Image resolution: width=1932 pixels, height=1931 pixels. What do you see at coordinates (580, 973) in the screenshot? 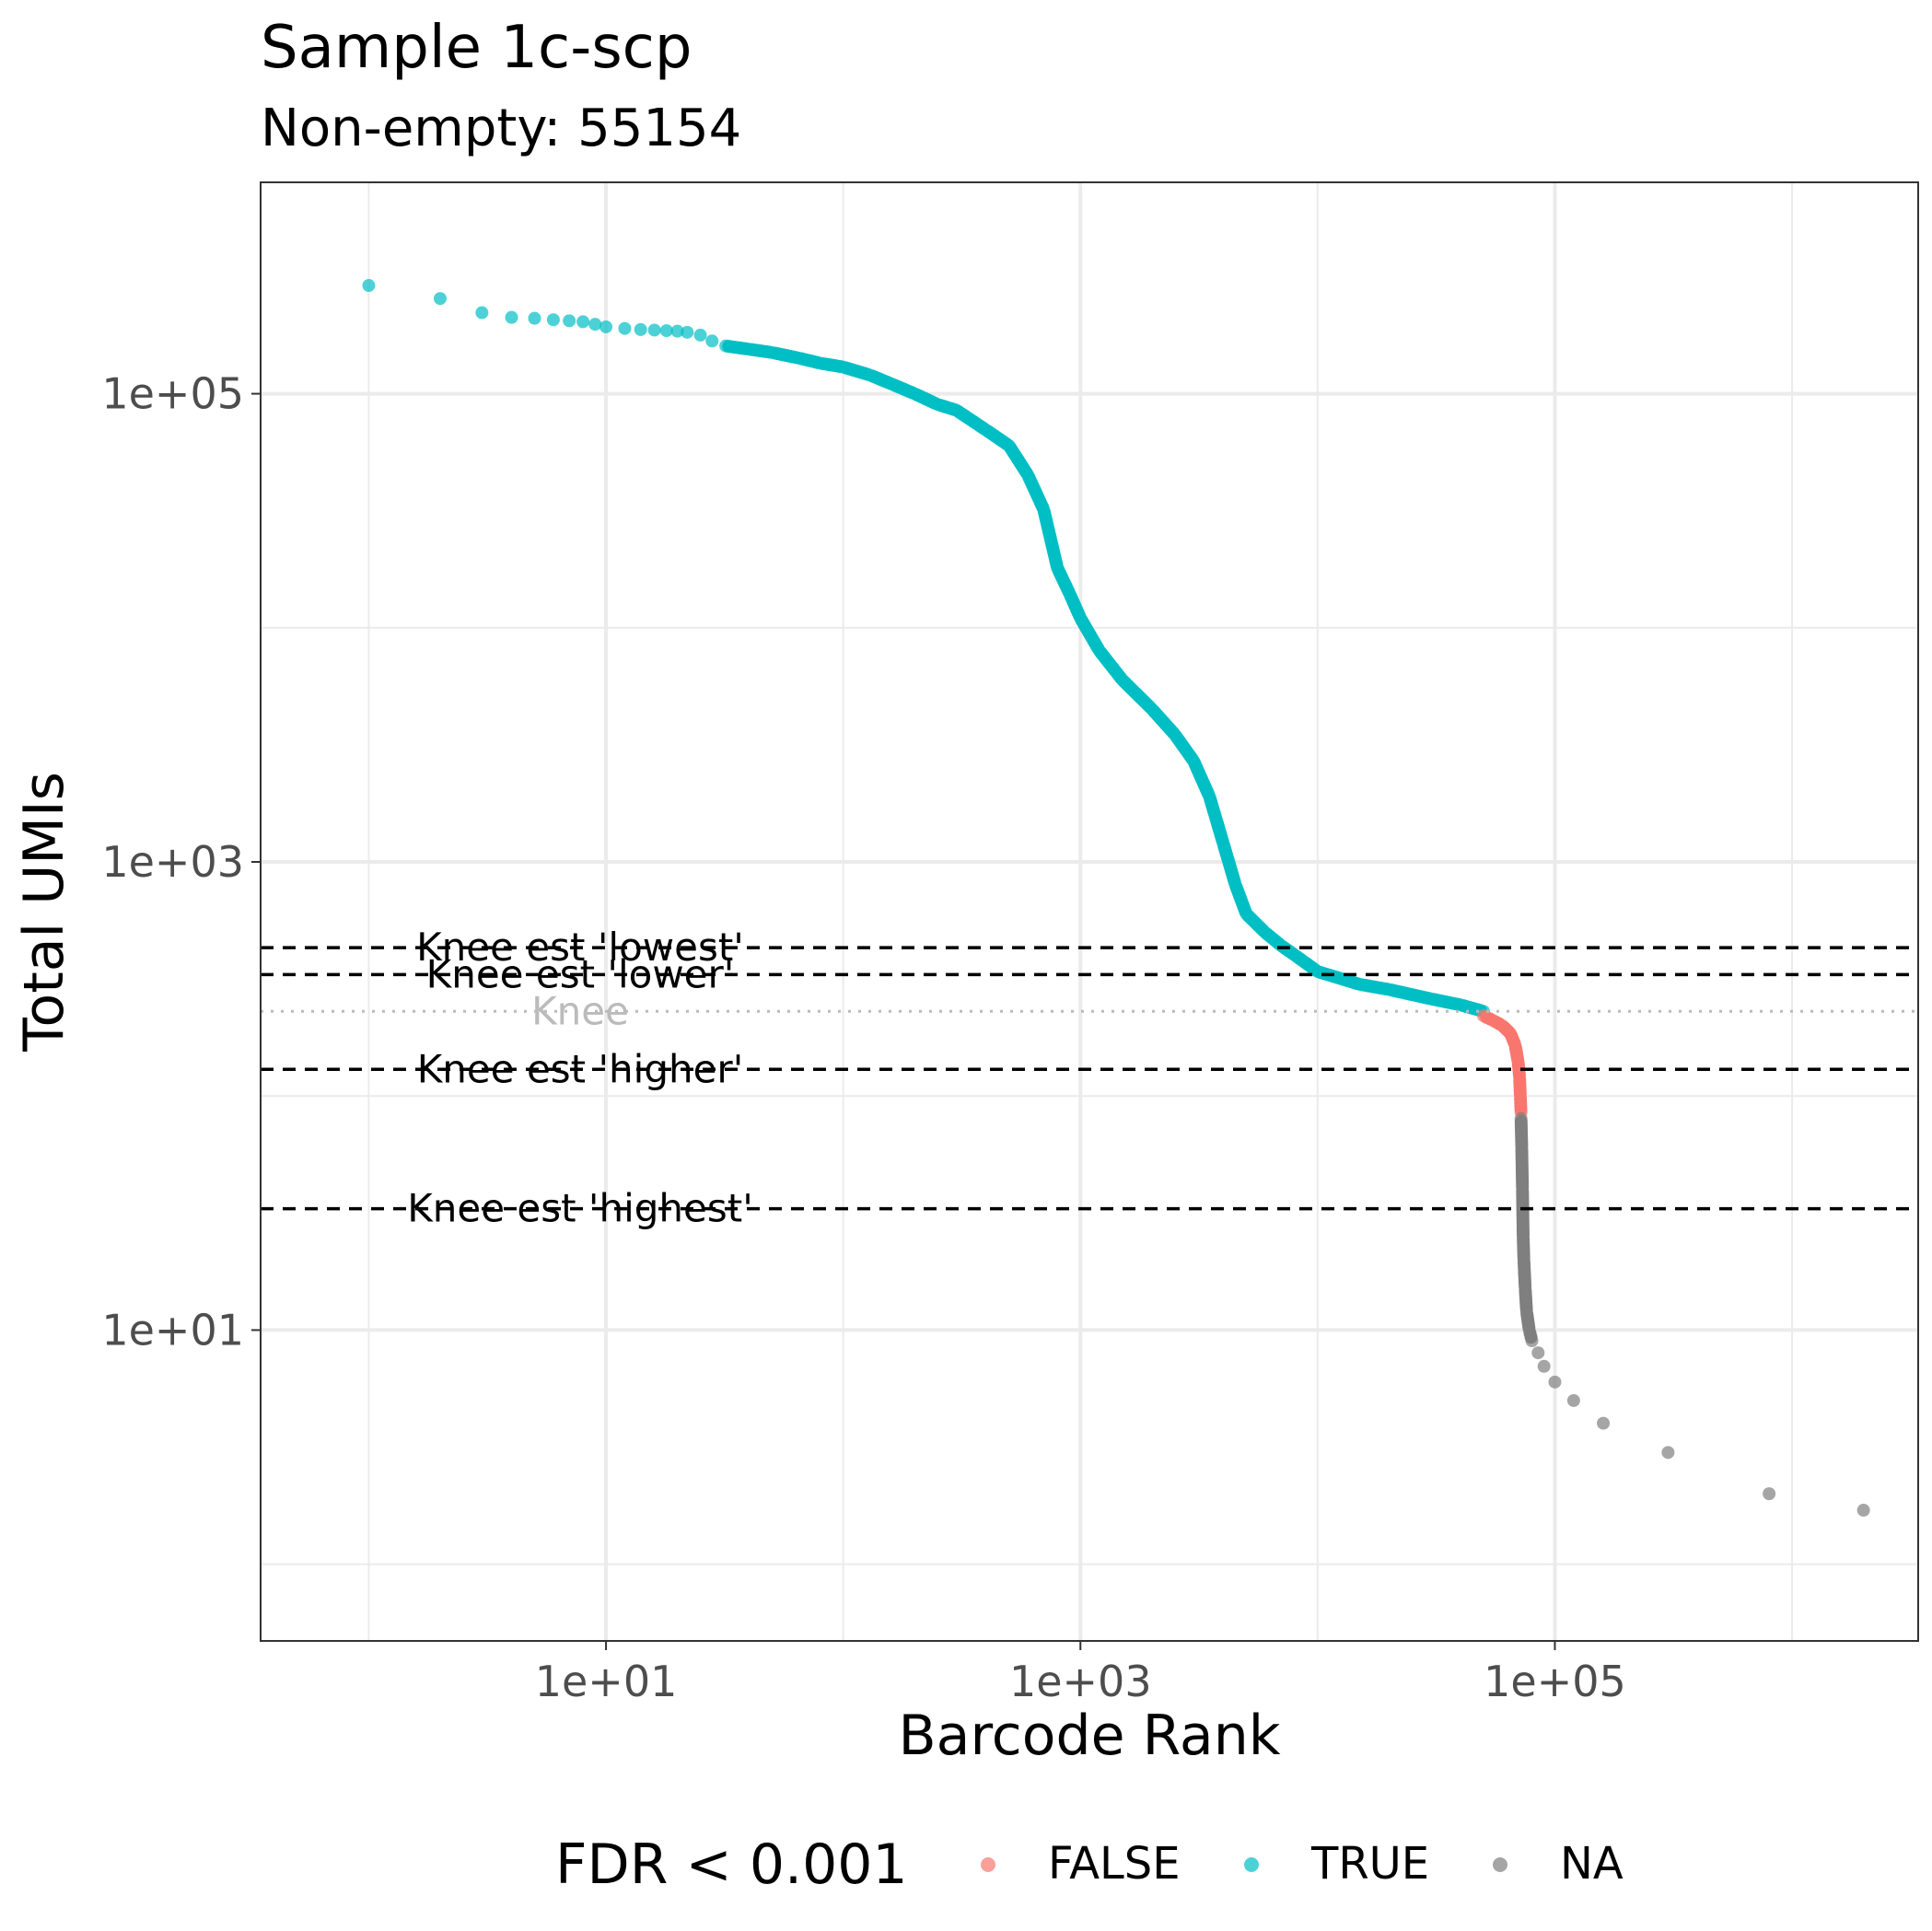
I see `knee-estimate-label: Knee est 'lower'` at bounding box center [580, 973].